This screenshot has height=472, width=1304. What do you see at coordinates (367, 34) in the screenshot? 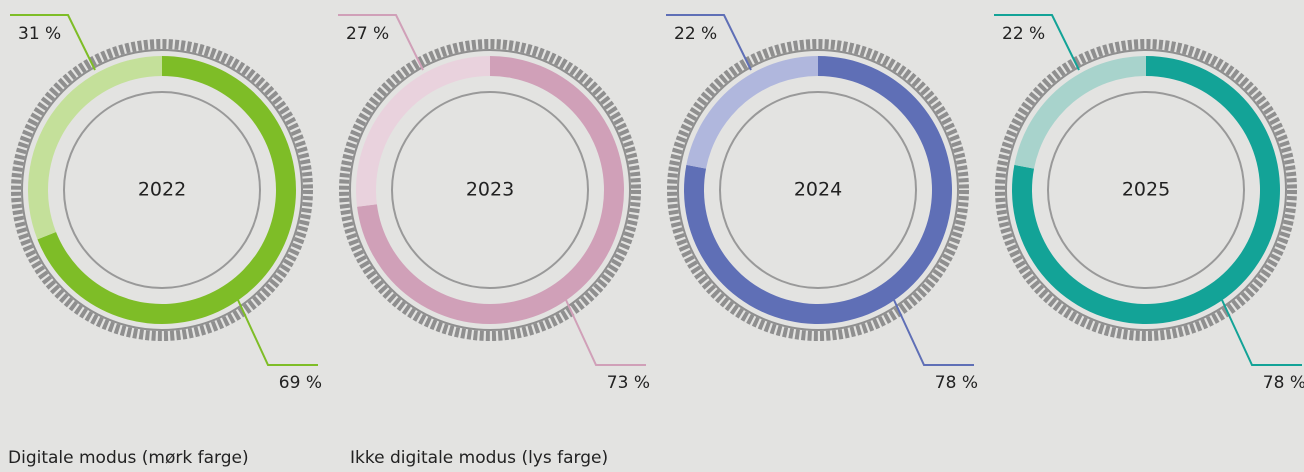
I see `value-label: 27 %` at bounding box center [367, 34].